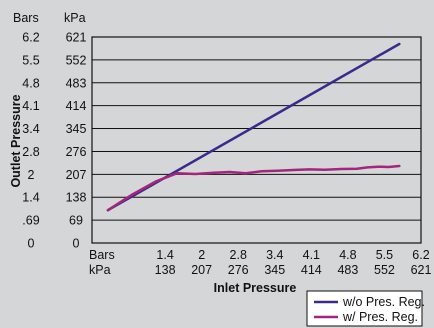  I want to click on y-tick-label-kpa: 483, so click(76, 83).